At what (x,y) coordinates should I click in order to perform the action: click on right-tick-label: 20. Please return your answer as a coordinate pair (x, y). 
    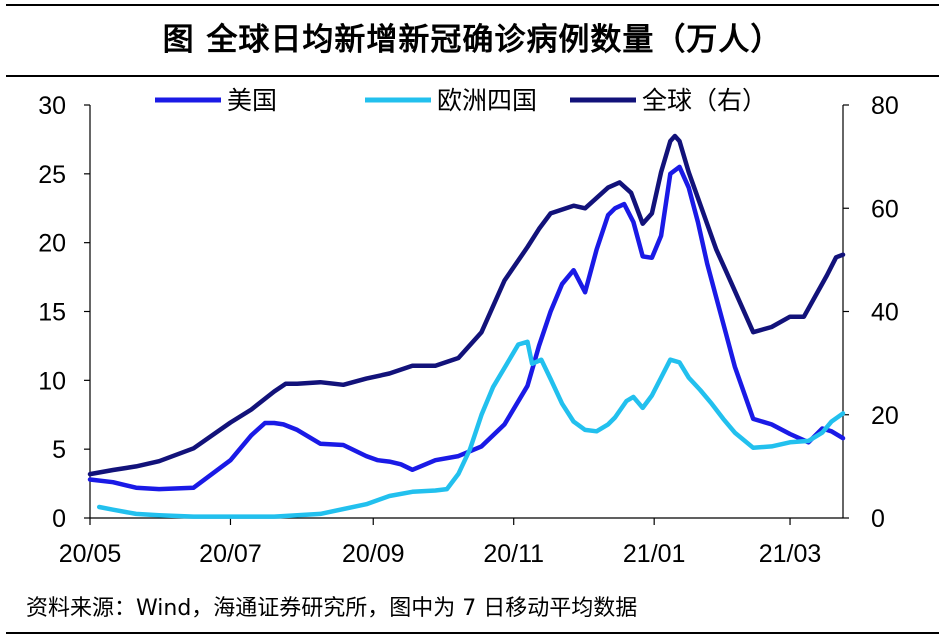
    Looking at the image, I should click on (885, 416).